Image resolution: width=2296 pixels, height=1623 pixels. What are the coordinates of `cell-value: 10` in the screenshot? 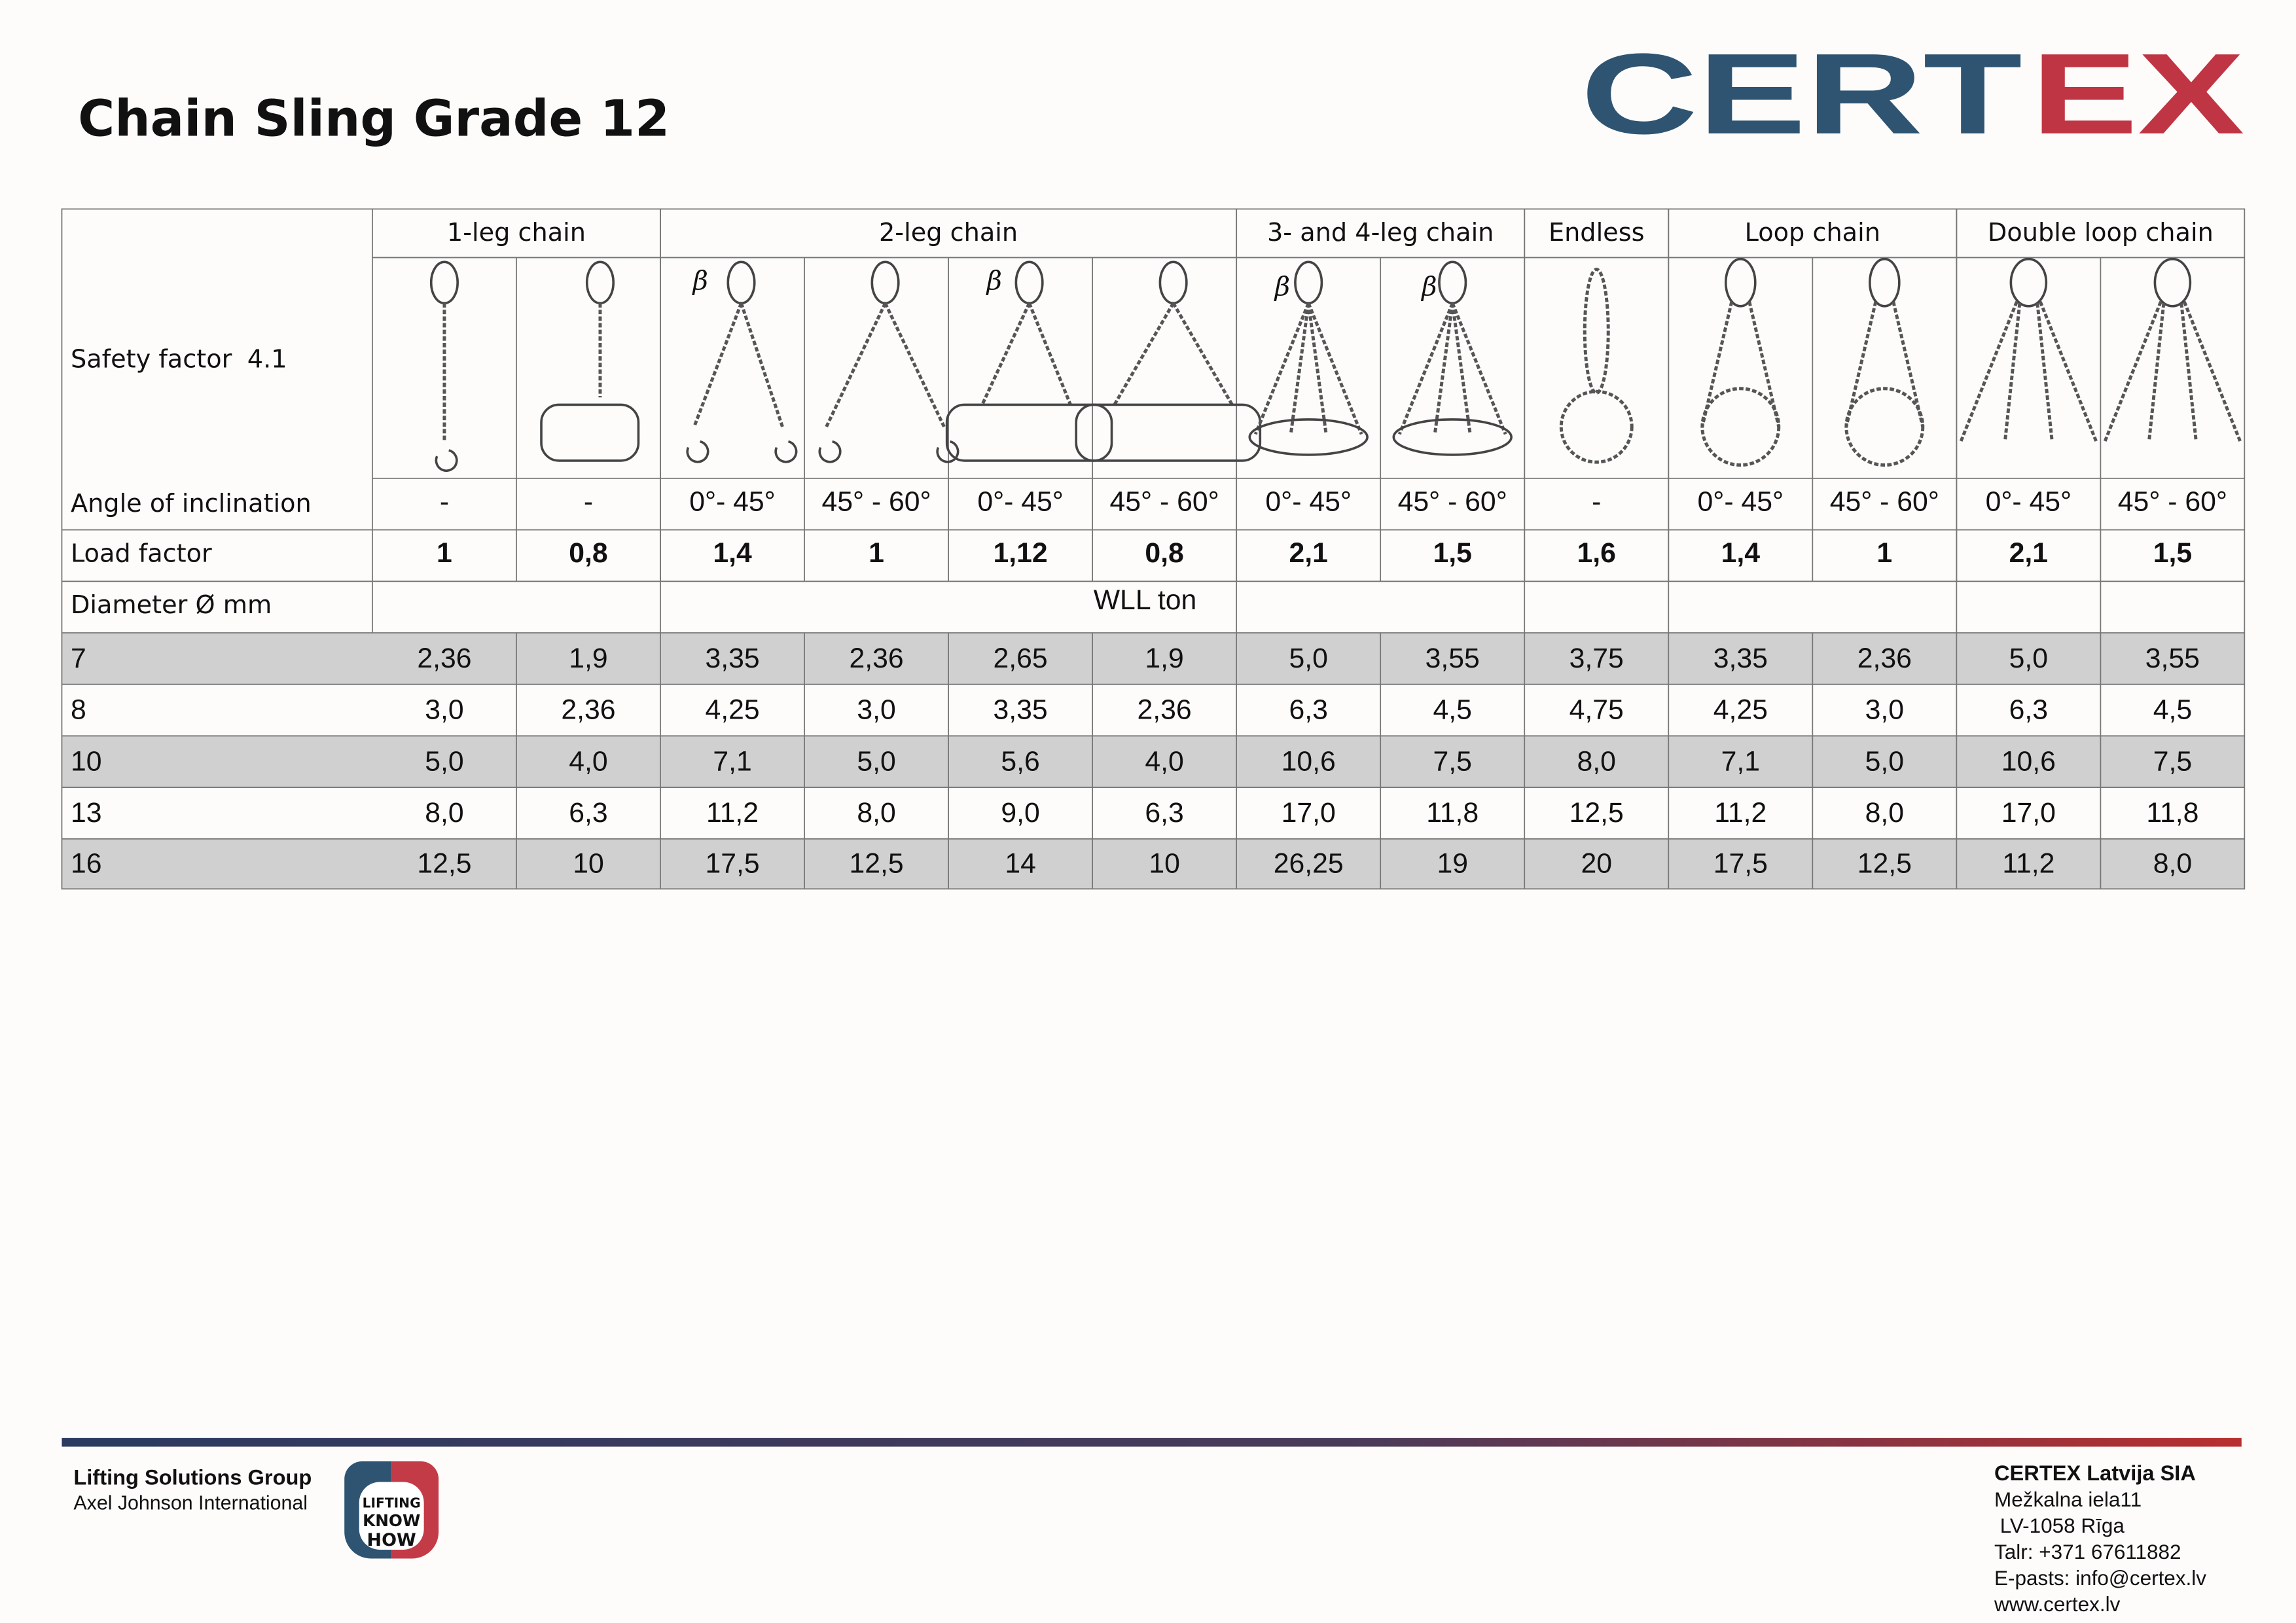 It's located at (1164, 864).